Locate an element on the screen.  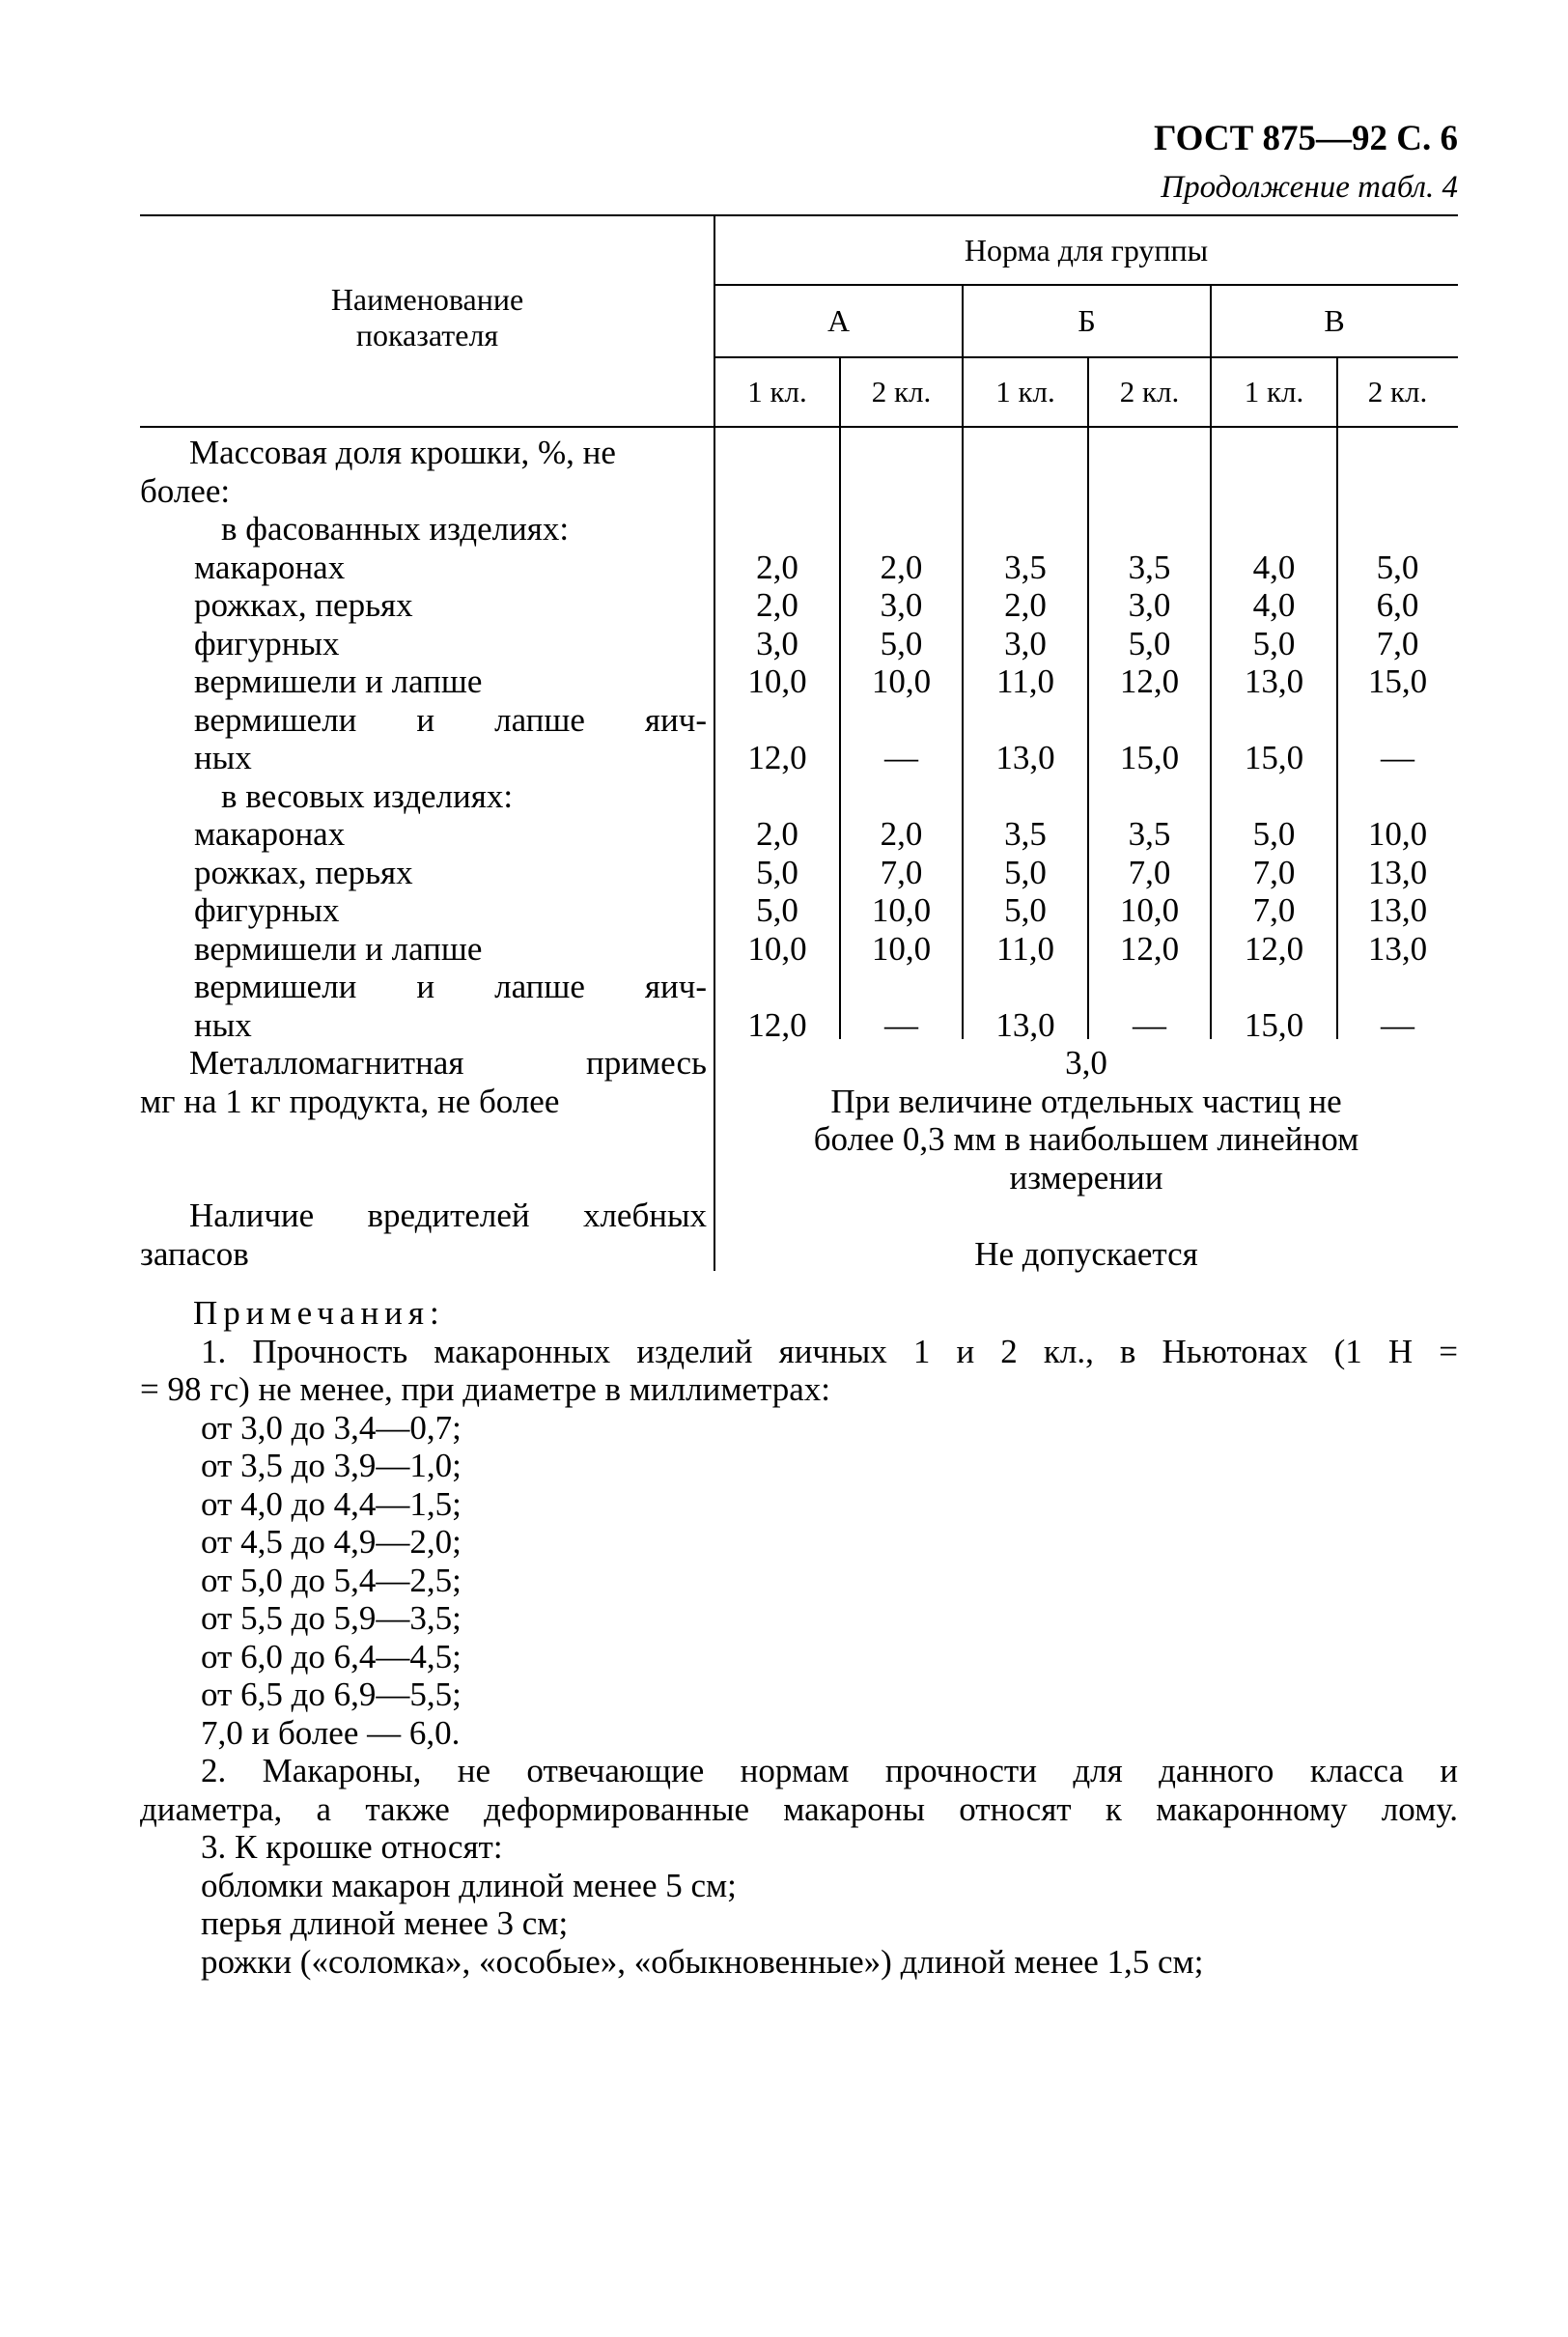
note-line: перья длиной менее 3 см; is located at coordinates (385, 1923).